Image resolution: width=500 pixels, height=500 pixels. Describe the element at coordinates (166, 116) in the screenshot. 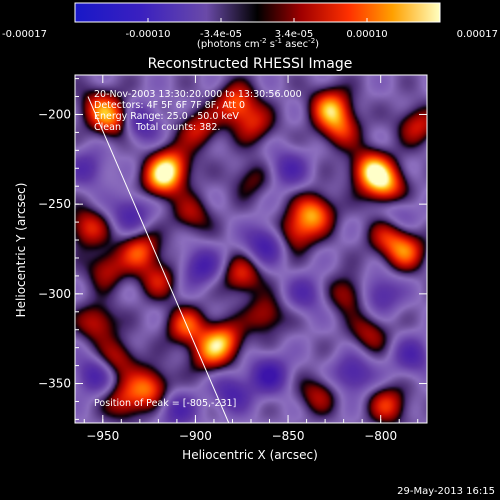

I see `energy-range-label: Energy Range: 25.0 - 50.0 keV` at that location.